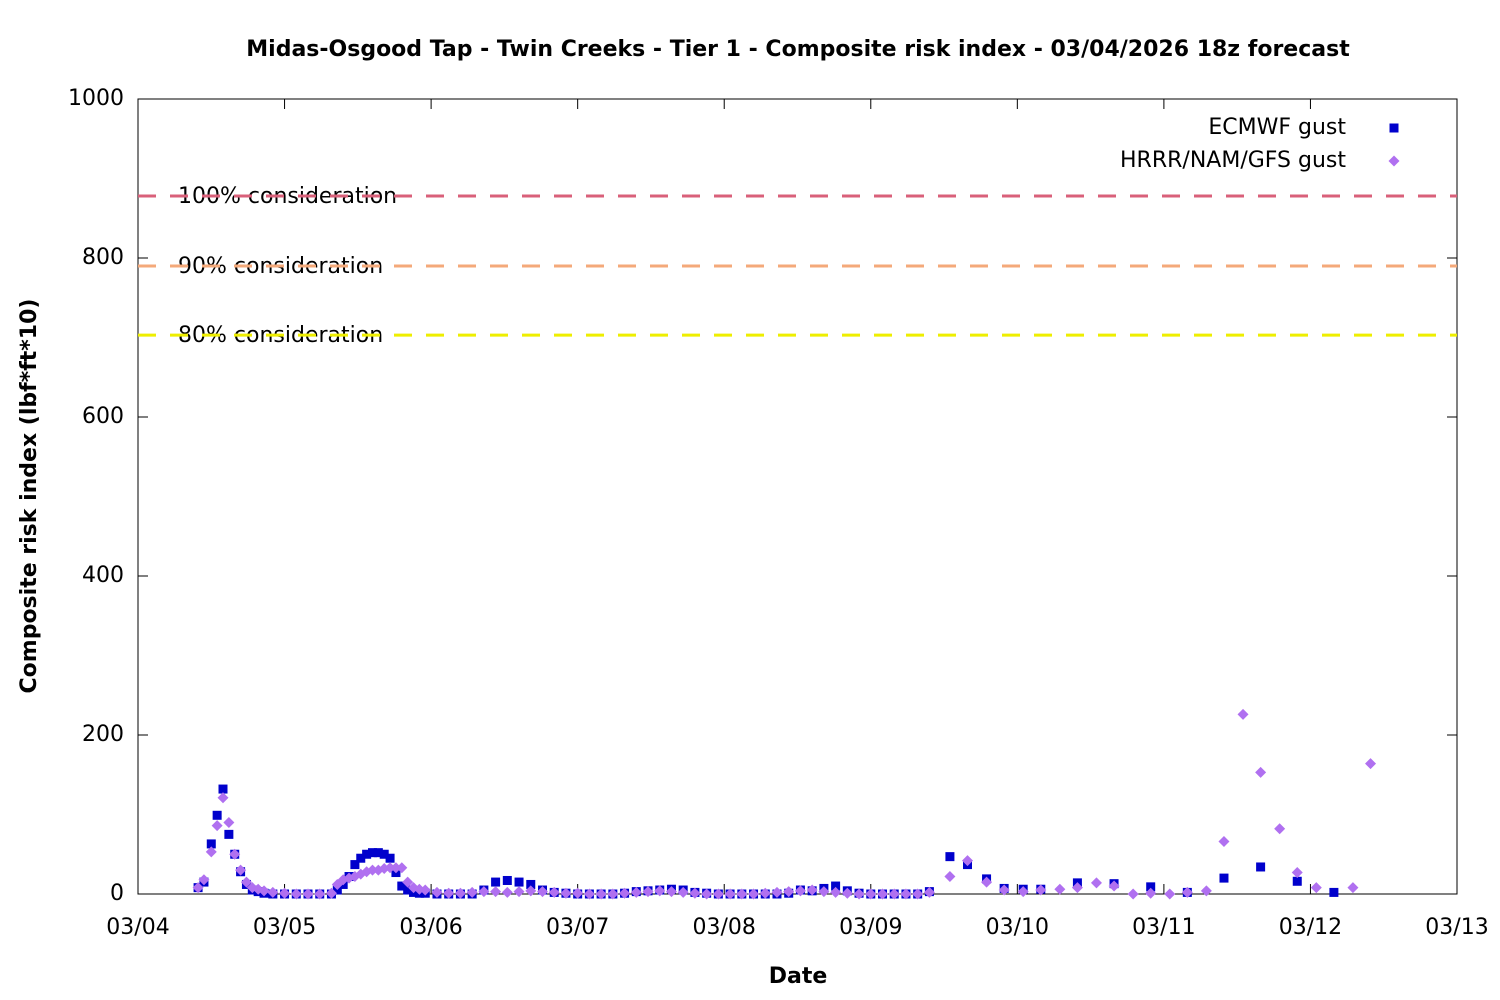  What do you see at coordinates (103, 575) in the screenshot?
I see `y-tick-label: 400` at bounding box center [103, 575].